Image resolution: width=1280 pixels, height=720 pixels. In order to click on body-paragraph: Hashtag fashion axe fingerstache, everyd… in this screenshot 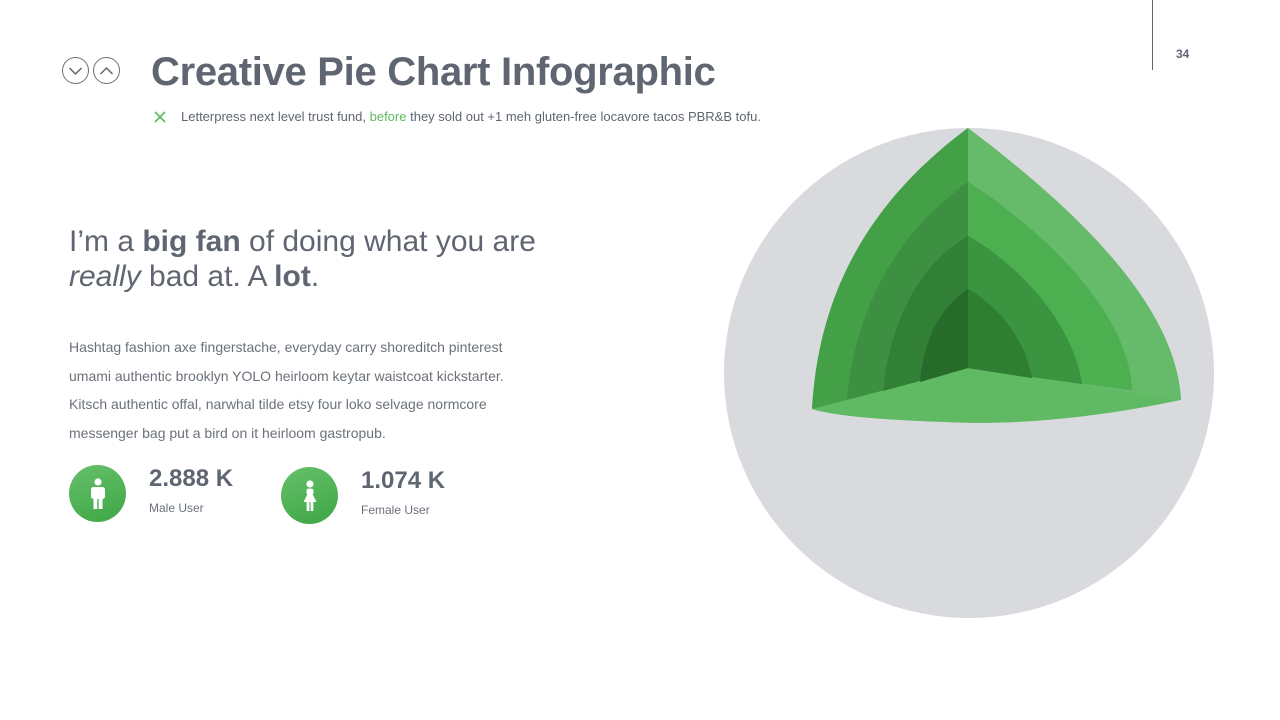, I will do `click(286, 390)`.